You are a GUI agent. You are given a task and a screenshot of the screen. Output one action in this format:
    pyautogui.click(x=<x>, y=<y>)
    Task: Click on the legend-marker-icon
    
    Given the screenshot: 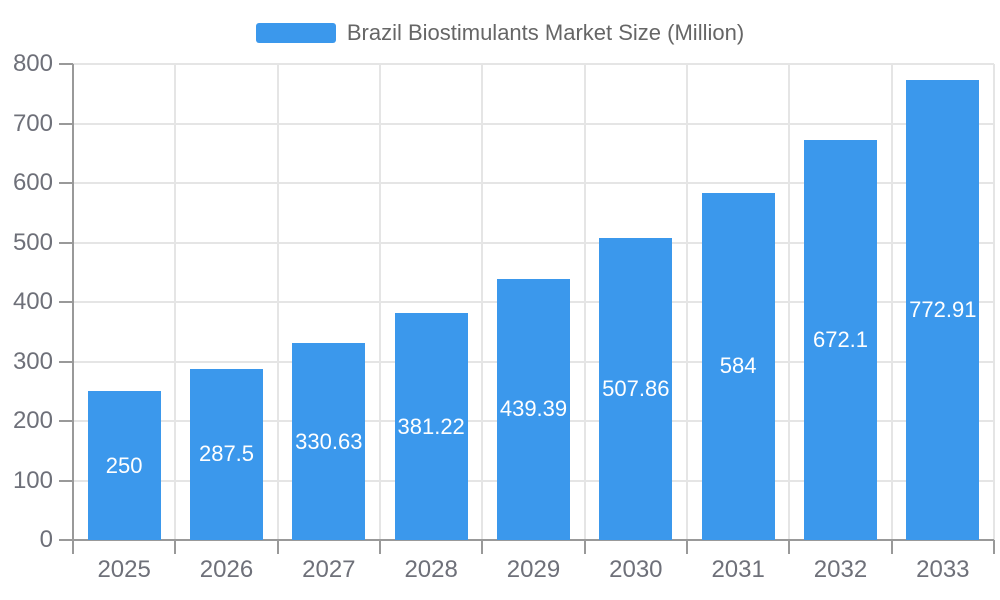 What is the action you would take?
    pyautogui.click(x=295, y=33)
    